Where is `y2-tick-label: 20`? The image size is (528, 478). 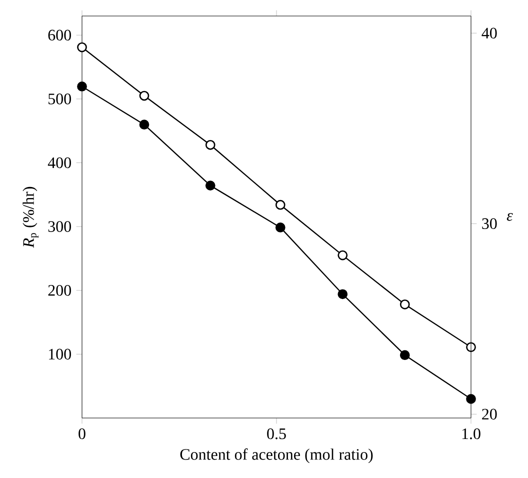 y2-tick-label: 20 is located at coordinates (489, 414).